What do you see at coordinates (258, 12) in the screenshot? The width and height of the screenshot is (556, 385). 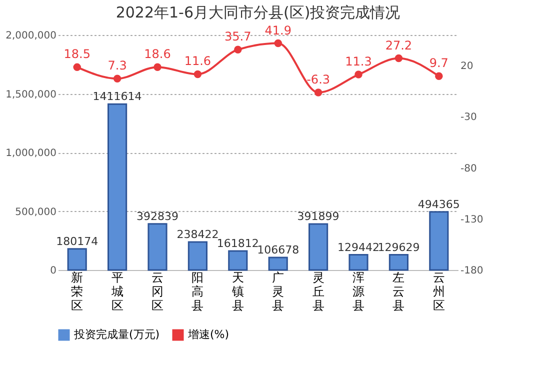 I see `chart-title: 2022年1-6月大同市分县(区)投资完成情况` at bounding box center [258, 12].